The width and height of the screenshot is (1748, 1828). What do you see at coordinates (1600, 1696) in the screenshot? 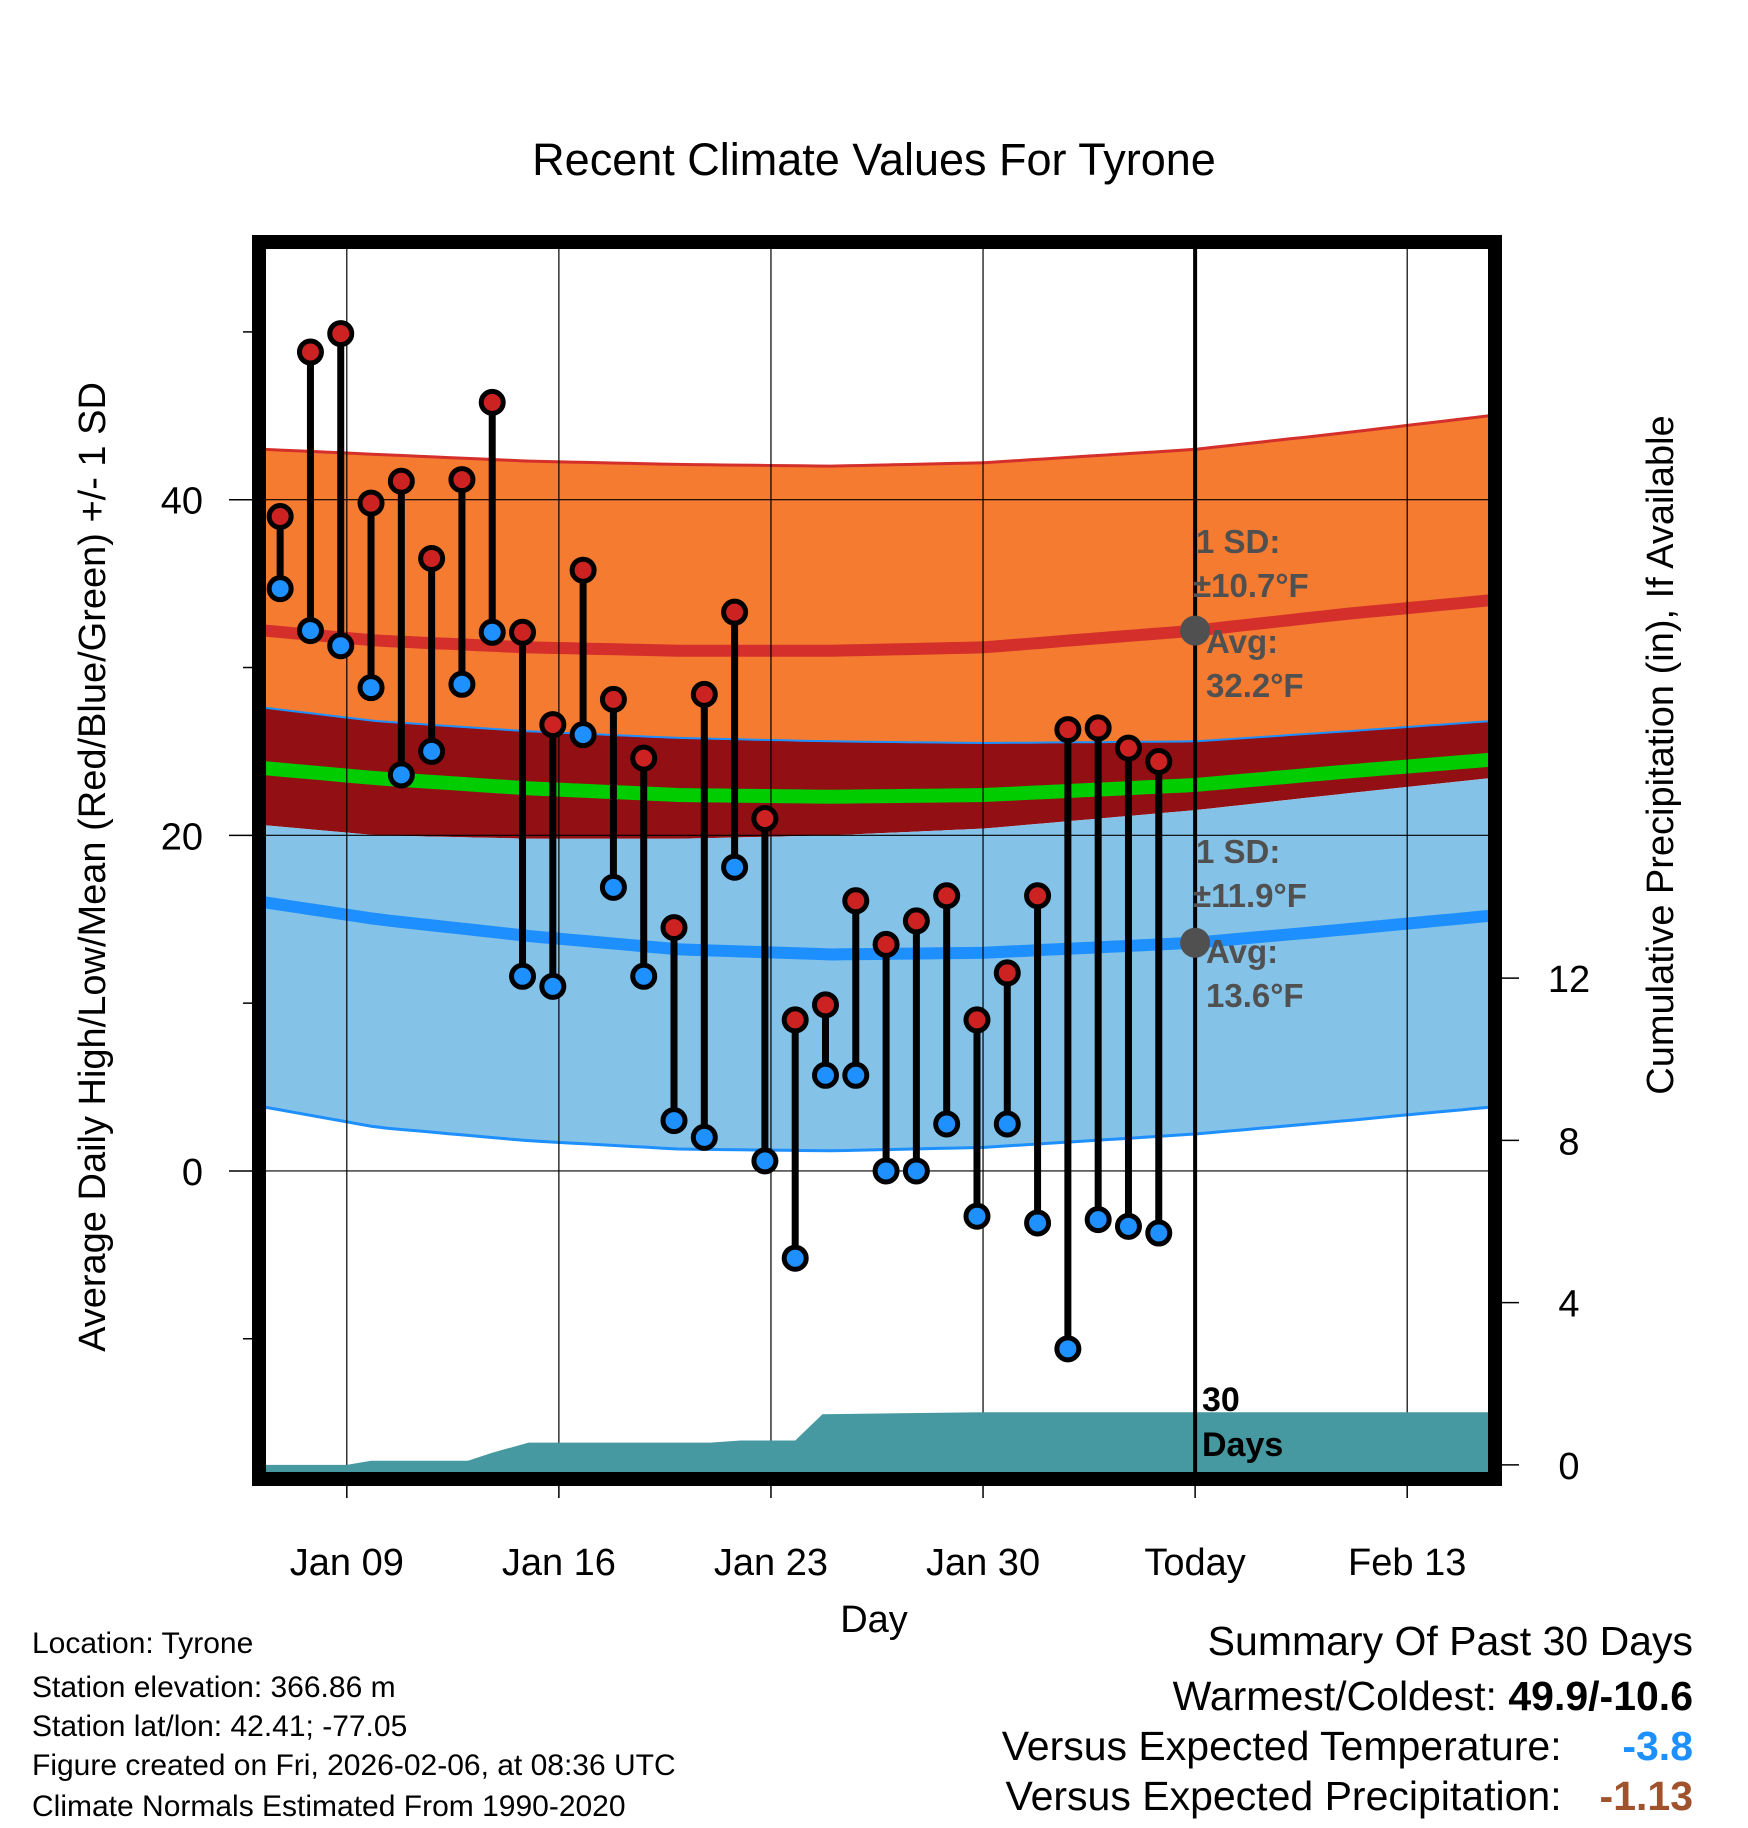
I see `warm-cold-value: 49.9/-10.6` at bounding box center [1600, 1696].